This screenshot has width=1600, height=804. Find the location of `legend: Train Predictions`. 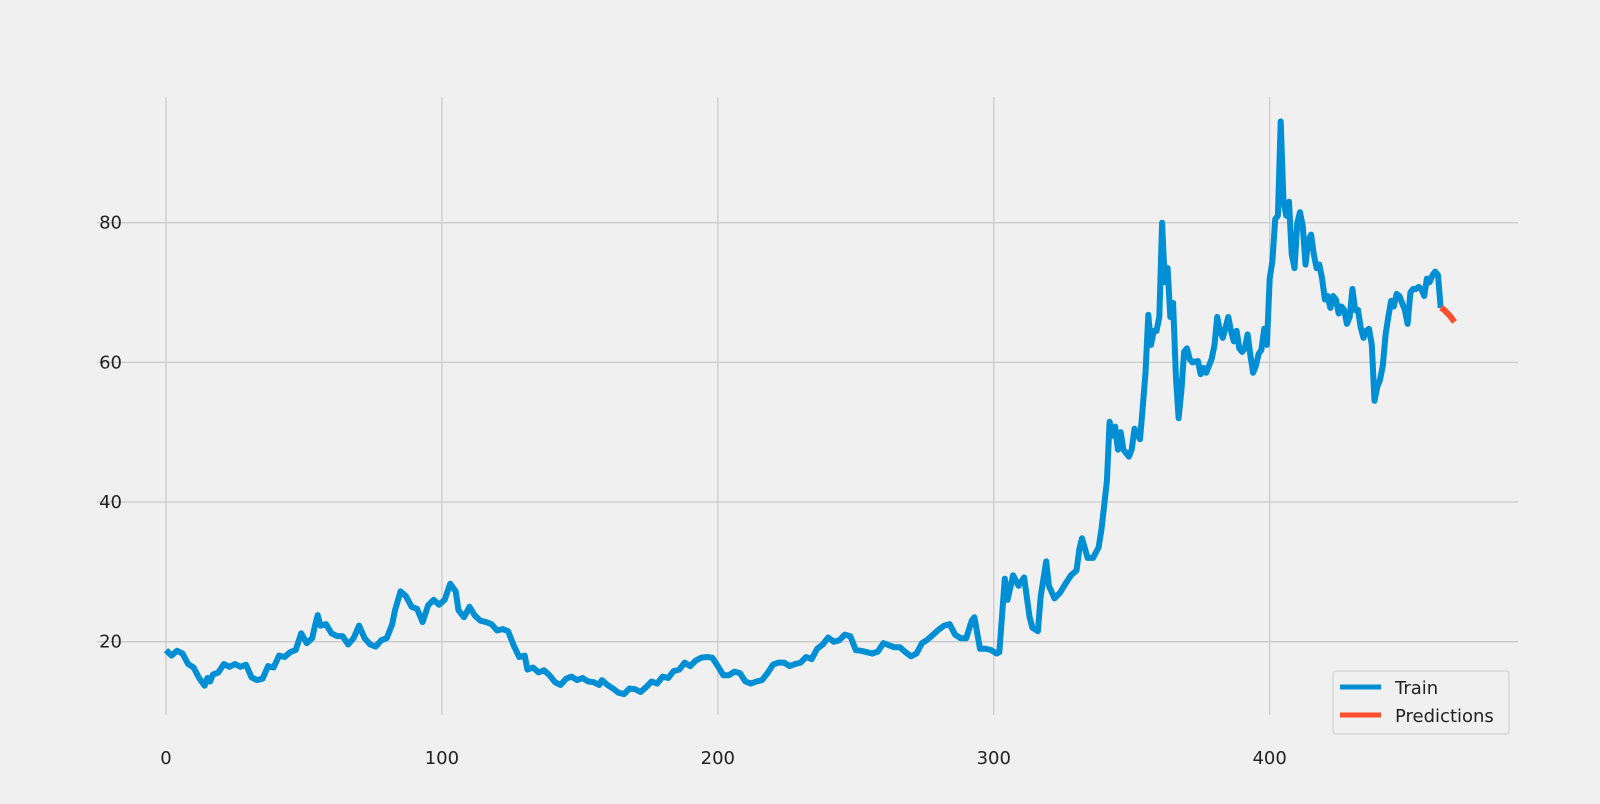

legend: Train Predictions is located at coordinates (1421, 702).